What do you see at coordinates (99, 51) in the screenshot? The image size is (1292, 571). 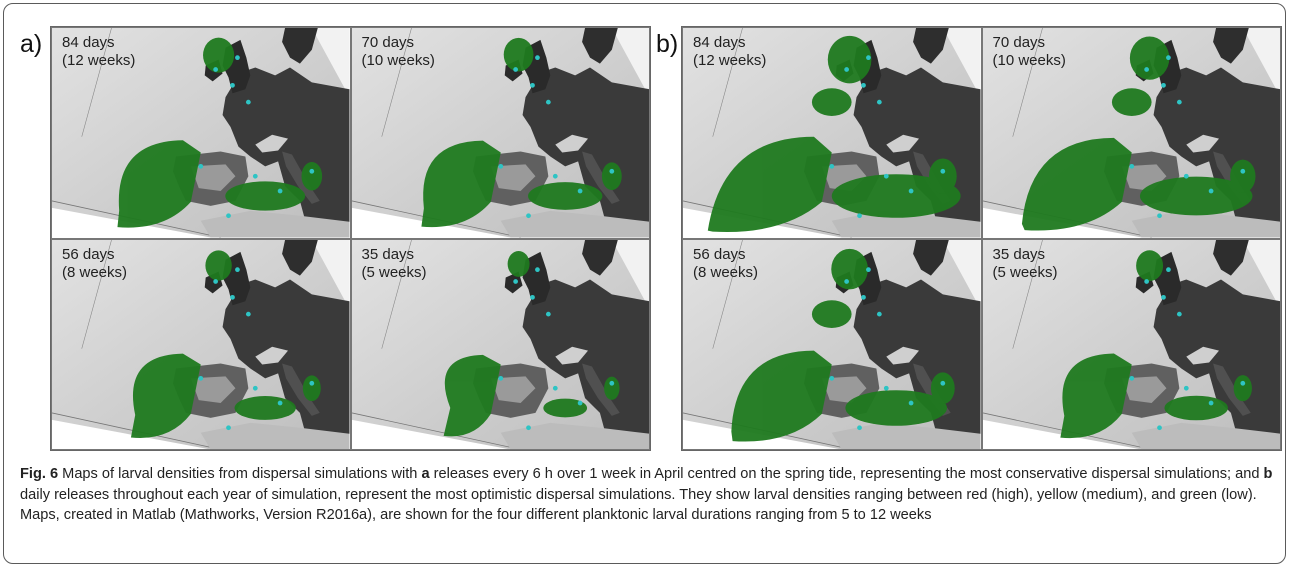 I see `map-duration-label: 84 days (12 weeks)` at bounding box center [99, 51].